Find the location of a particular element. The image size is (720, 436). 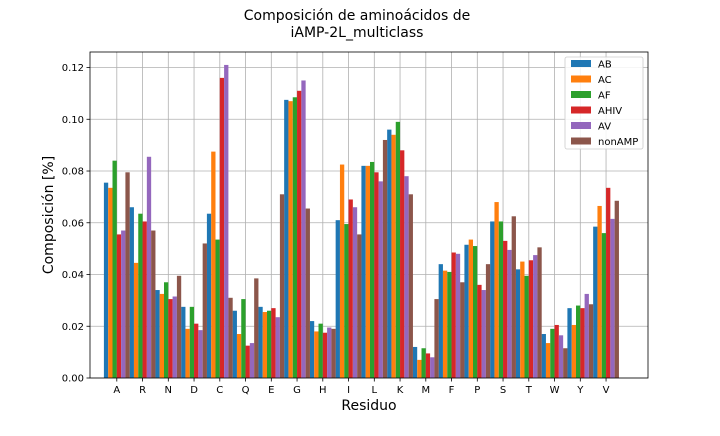

bar-ac-g is located at coordinates (290, 240).